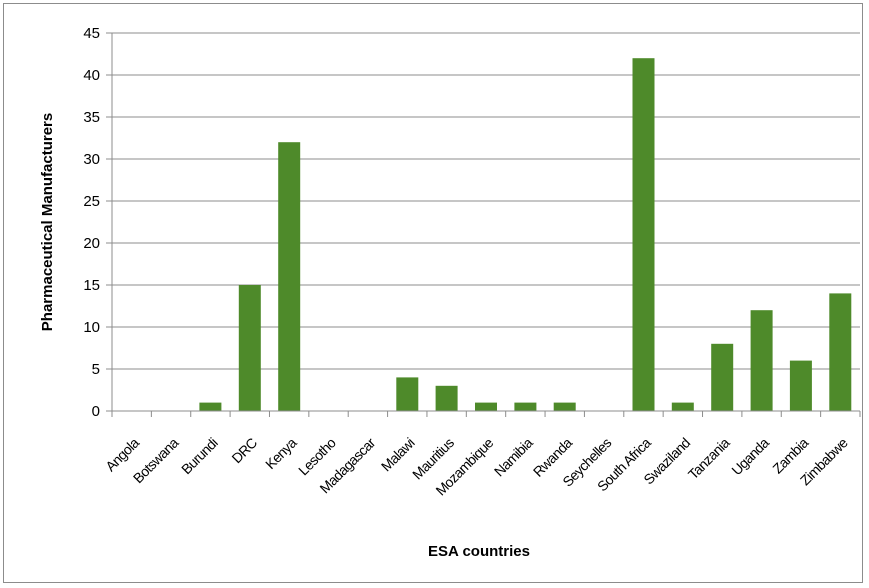 The image size is (869, 588). Describe the element at coordinates (210, 406) in the screenshot. I see `bar-burundi` at that location.